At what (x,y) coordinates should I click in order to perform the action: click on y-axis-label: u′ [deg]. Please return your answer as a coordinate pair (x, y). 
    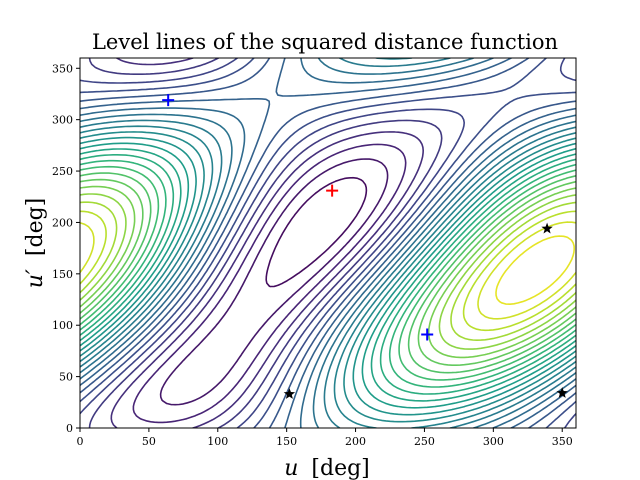
    Looking at the image, I should click on (35, 243).